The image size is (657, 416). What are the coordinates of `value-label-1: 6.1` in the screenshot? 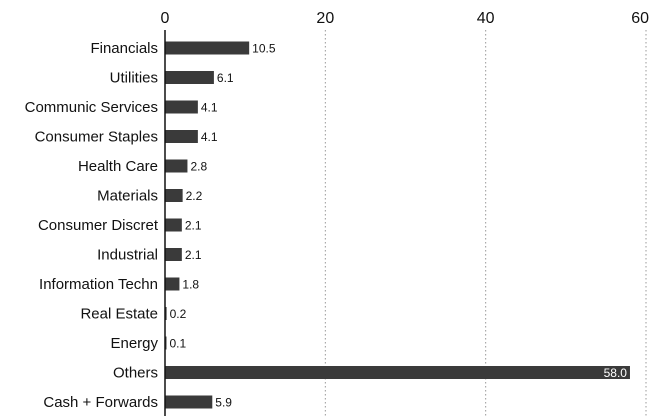 It's located at (225, 78).